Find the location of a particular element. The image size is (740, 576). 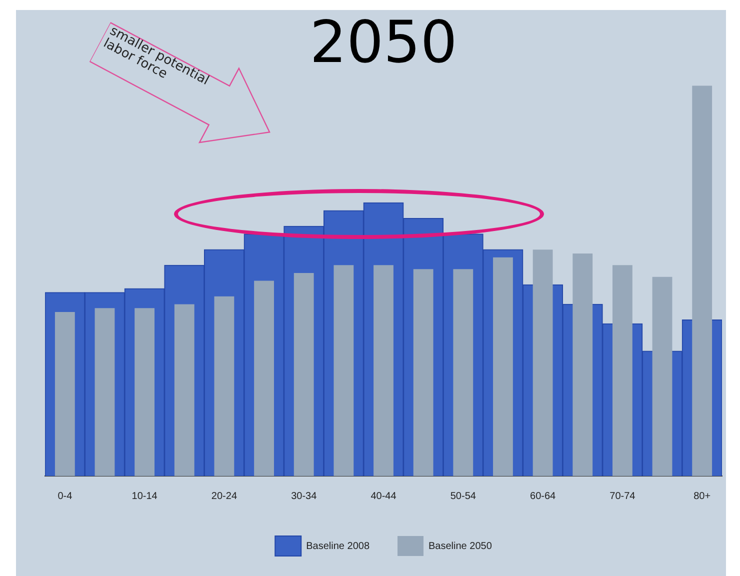

x-tick-label: 30-34 is located at coordinates (304, 496).